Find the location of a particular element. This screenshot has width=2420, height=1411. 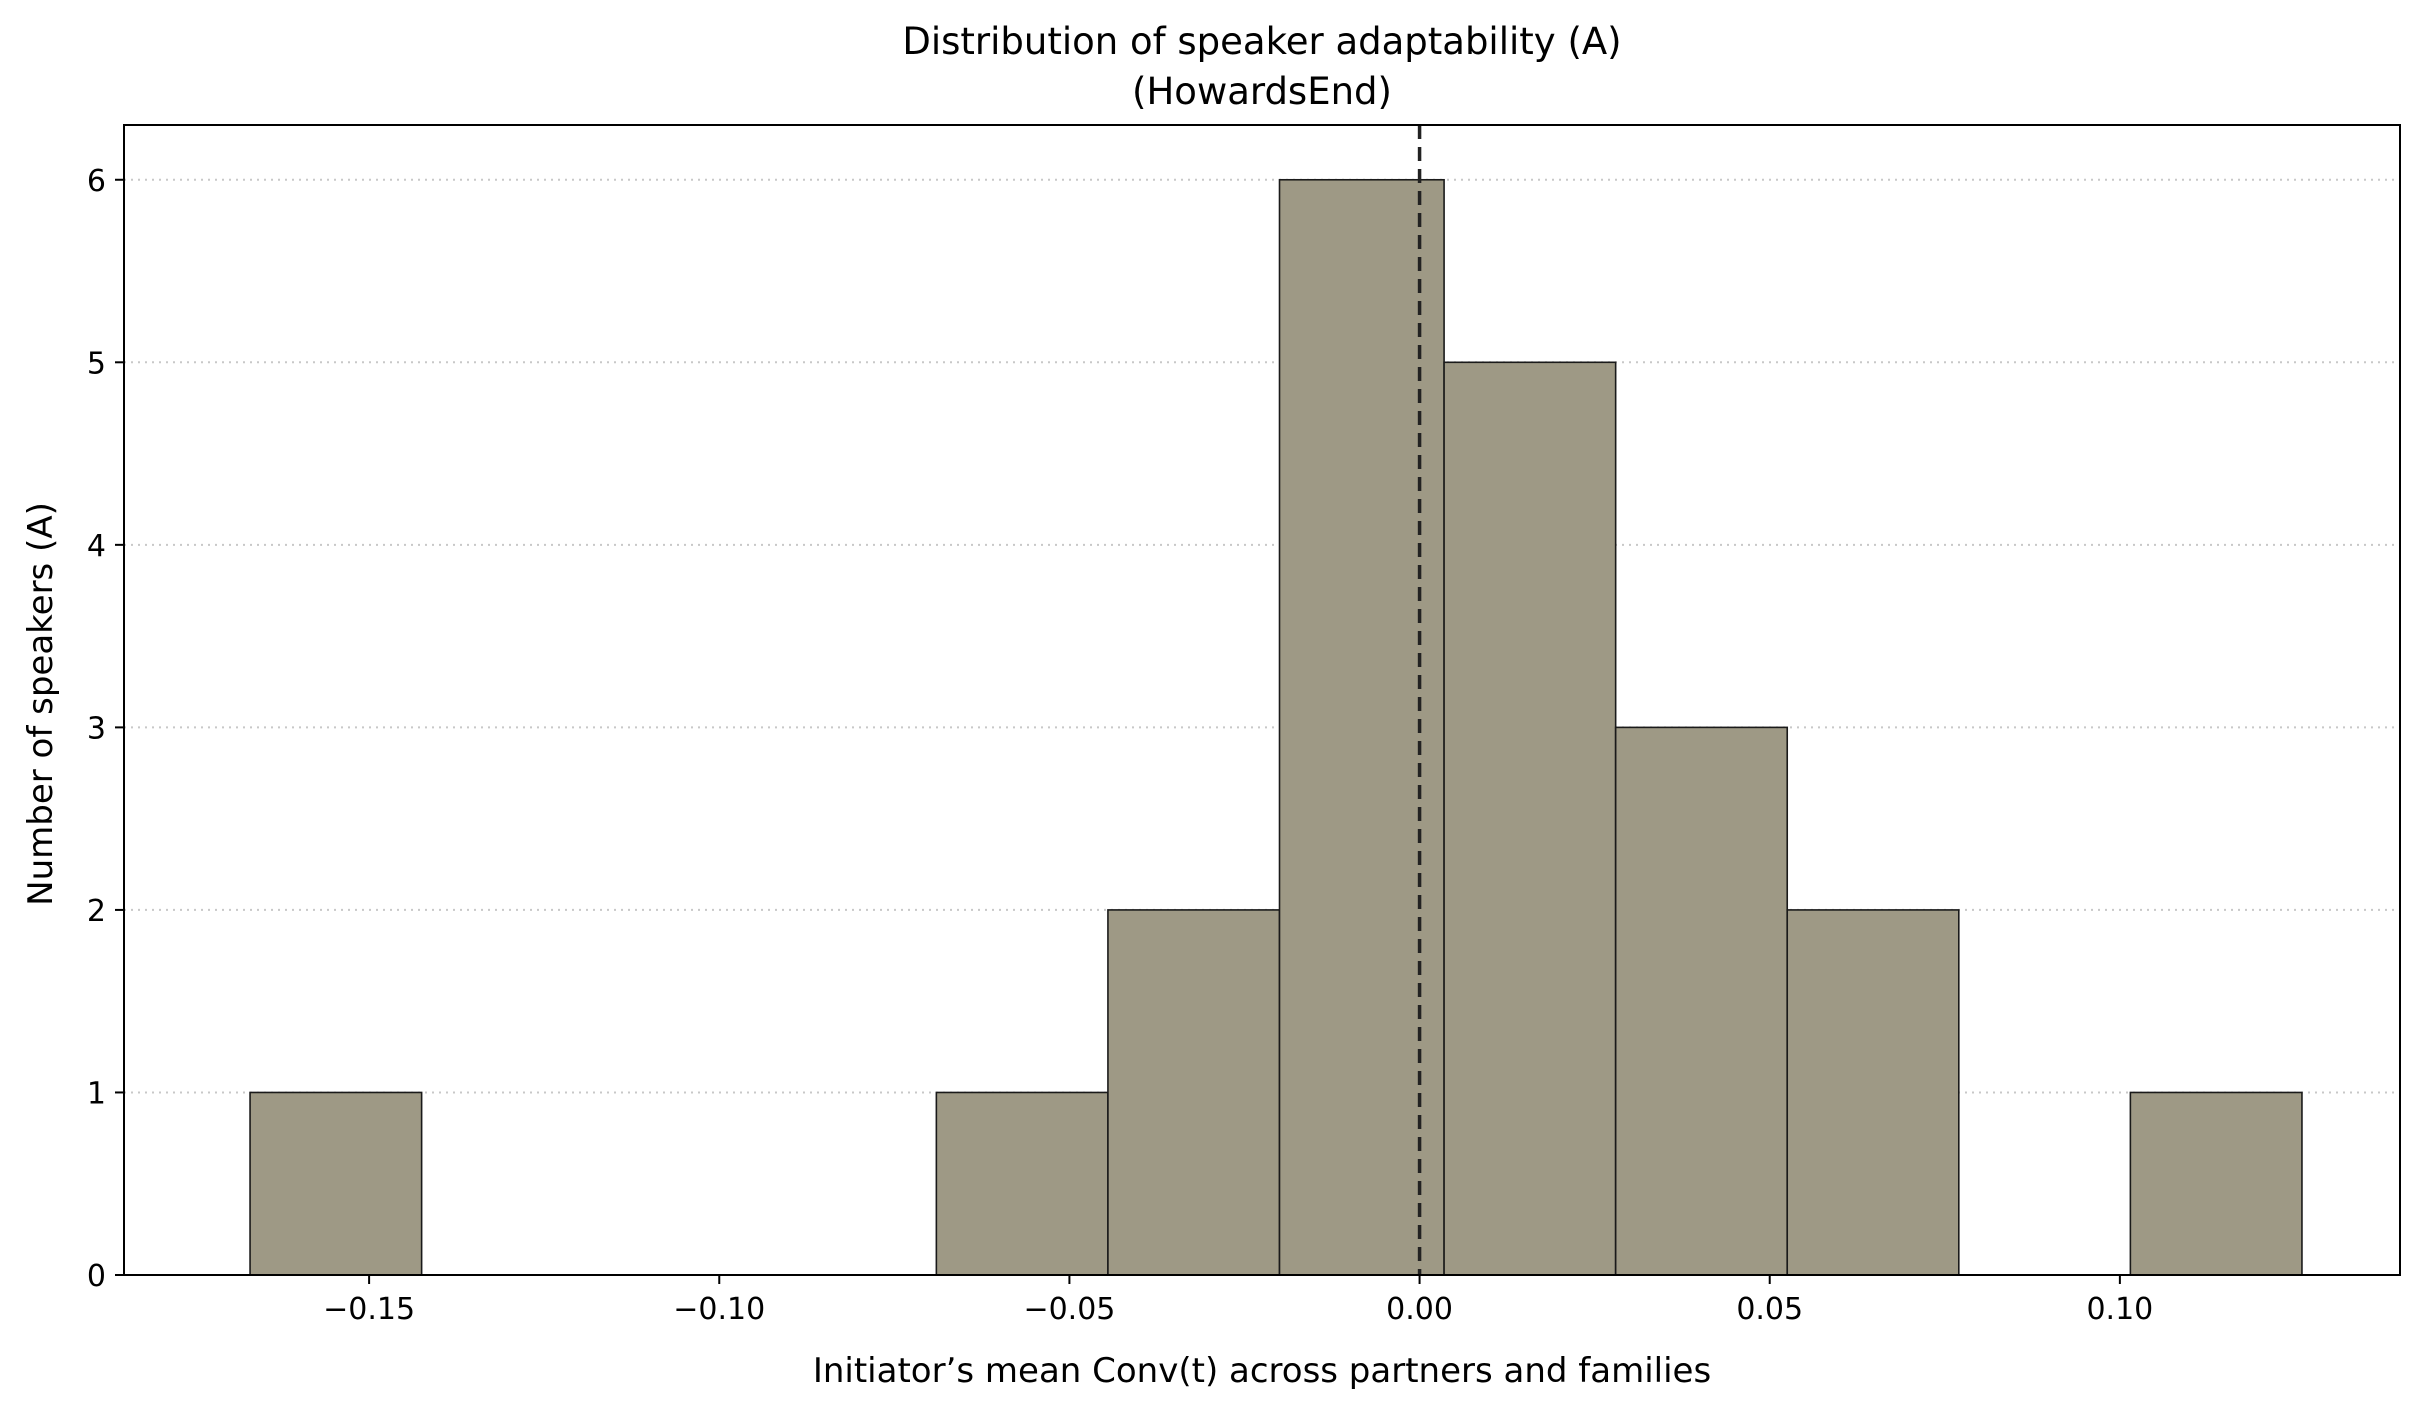

y-axis-ticks: 0 1 2 3 4 5 6 is located at coordinates (105, 729).